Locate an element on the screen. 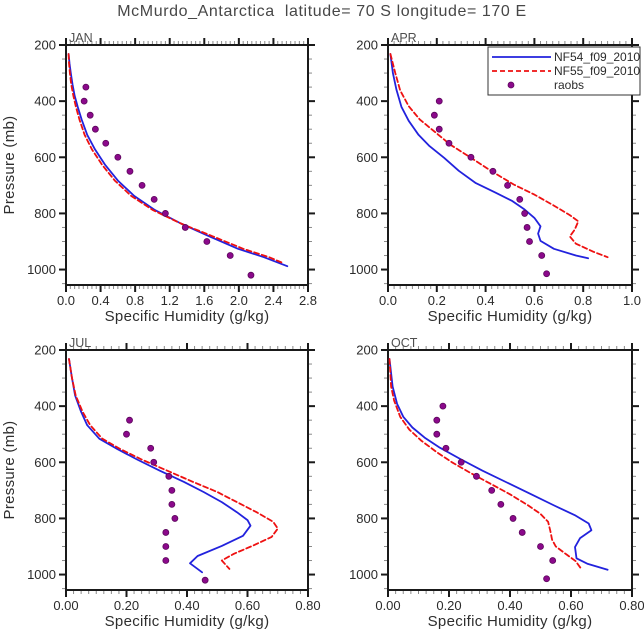 Image resolution: width=644 pixels, height=641 pixels. legend-entry-label: NF54_f09_2010 is located at coordinates (597, 57).